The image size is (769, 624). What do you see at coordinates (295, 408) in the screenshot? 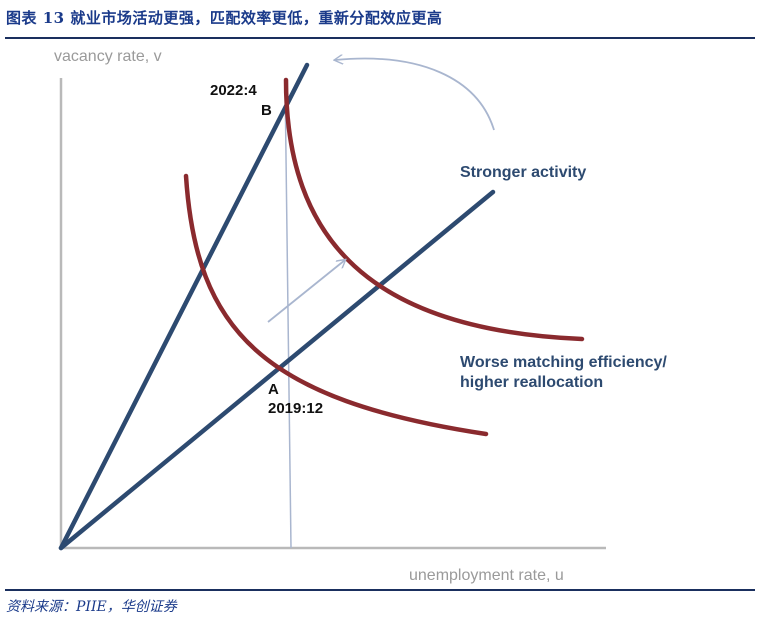
I see `point-a-date: 2019:12` at bounding box center [295, 408].